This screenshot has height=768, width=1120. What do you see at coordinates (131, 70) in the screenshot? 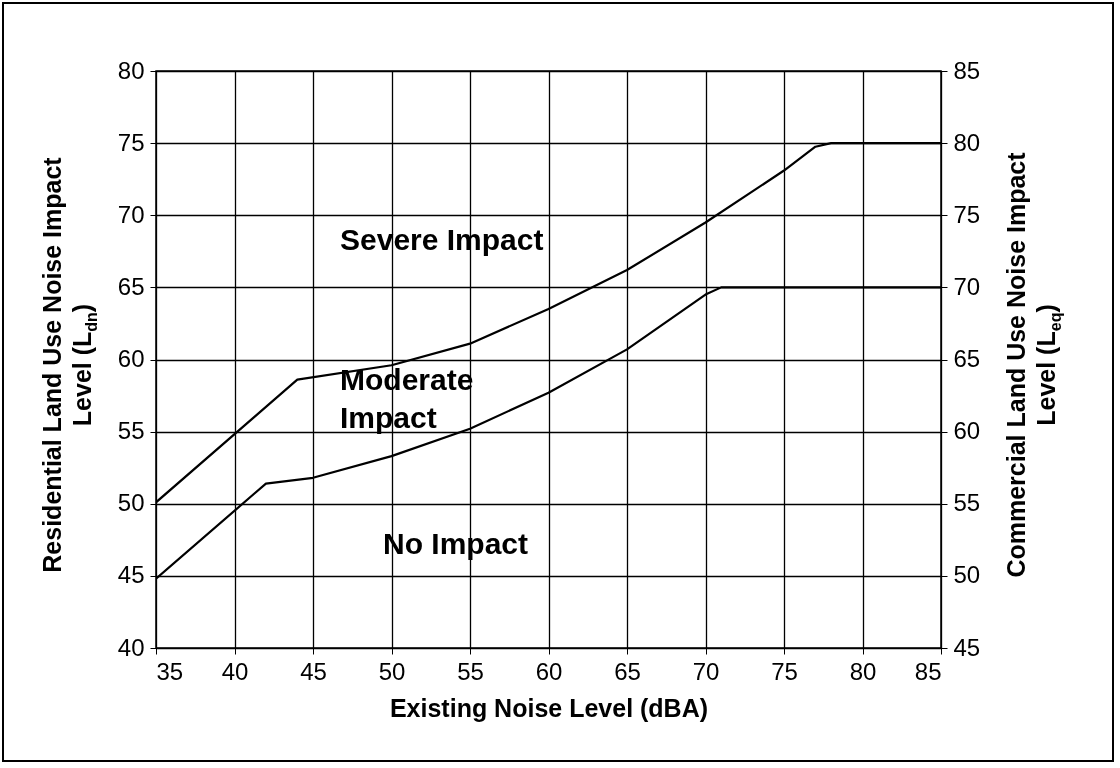
I see `y-tick-label: 80` at bounding box center [131, 70].